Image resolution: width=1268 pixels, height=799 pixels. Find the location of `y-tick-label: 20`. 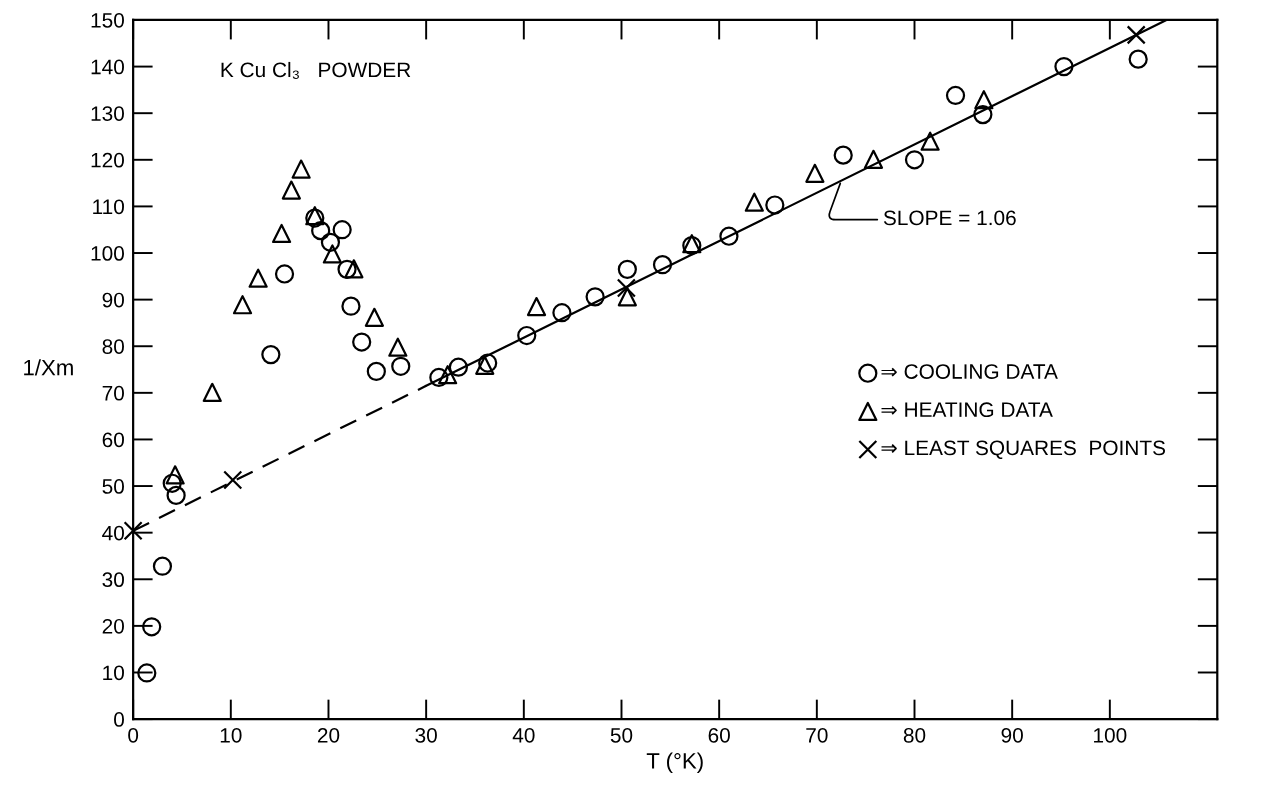

y-tick-label: 20 is located at coordinates (113, 626).